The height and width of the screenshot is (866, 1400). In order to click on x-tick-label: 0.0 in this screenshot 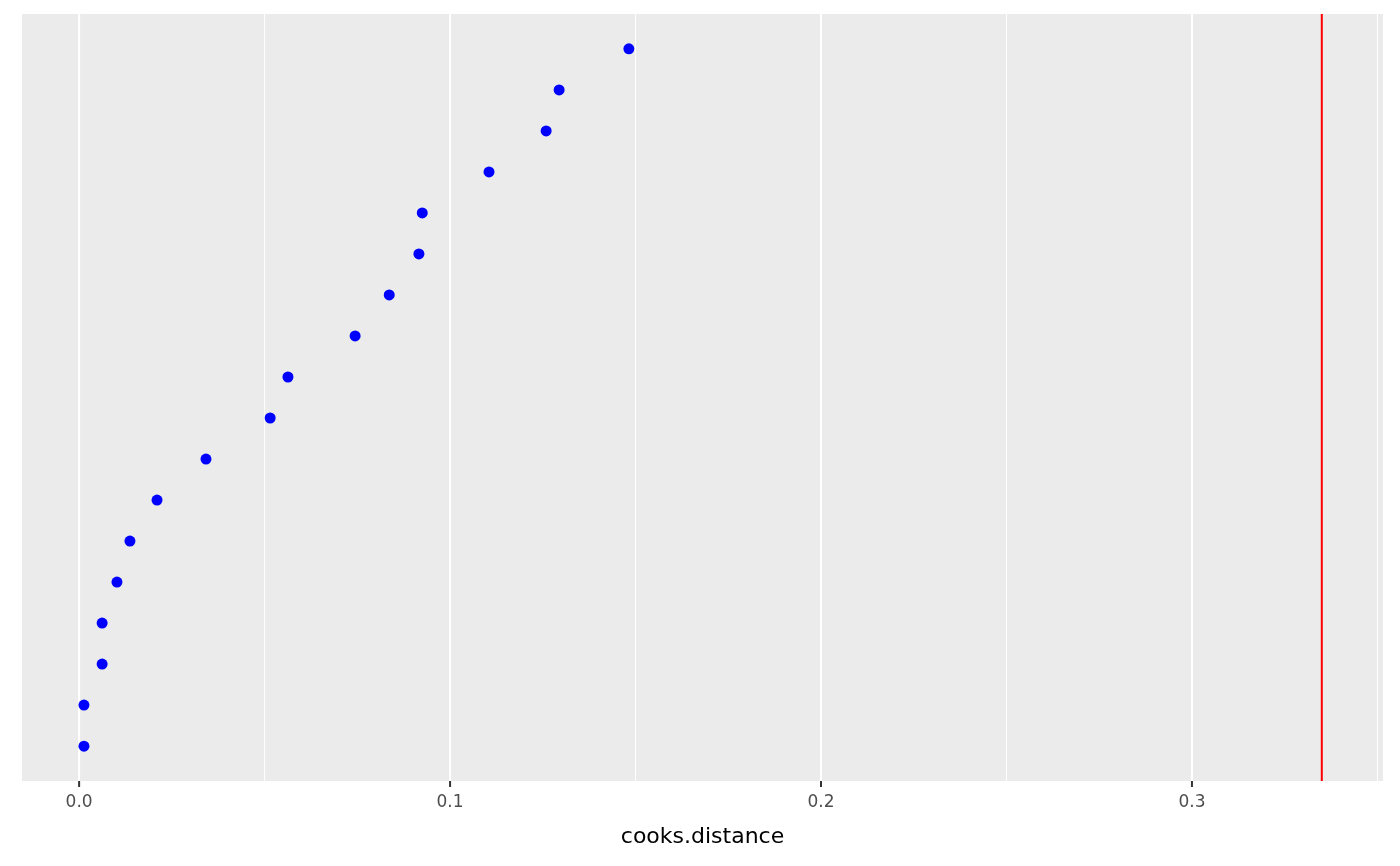, I will do `click(79, 801)`.